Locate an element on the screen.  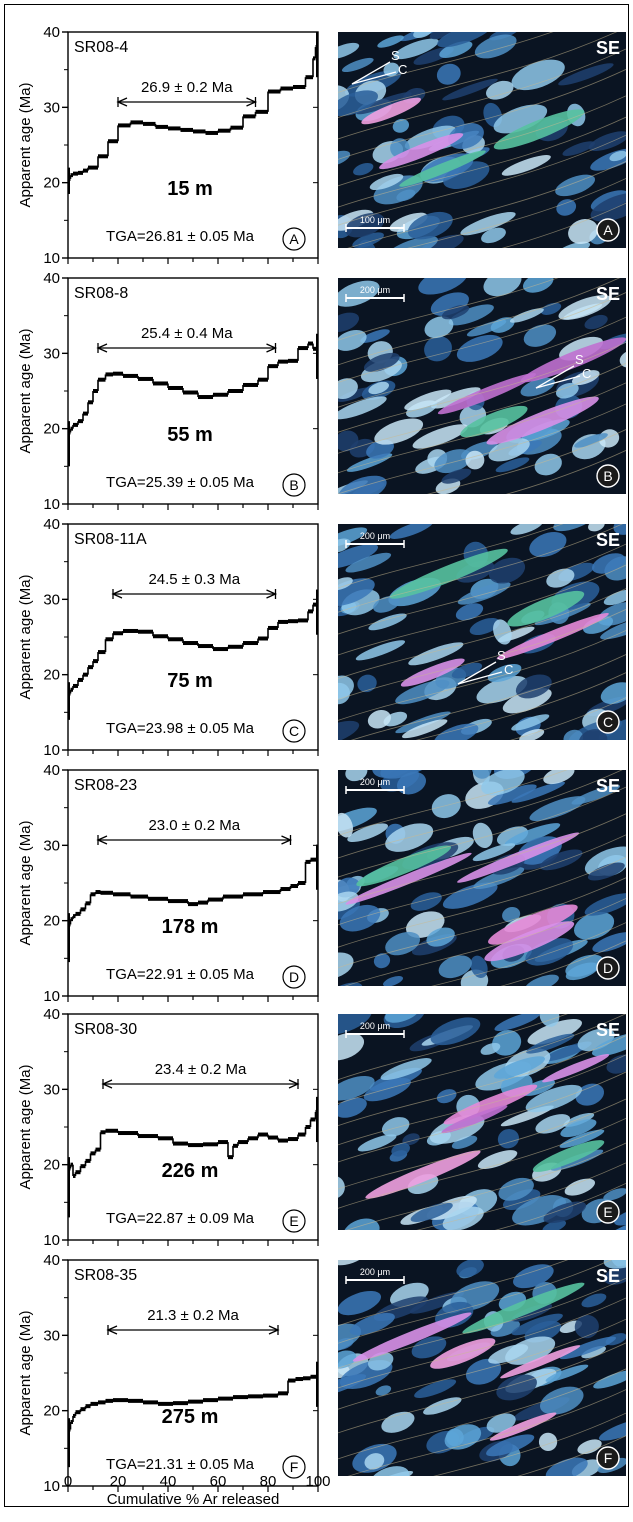
tga-label: TGA=21.31 ± 0.05 Ma is located at coordinates (180, 1464).